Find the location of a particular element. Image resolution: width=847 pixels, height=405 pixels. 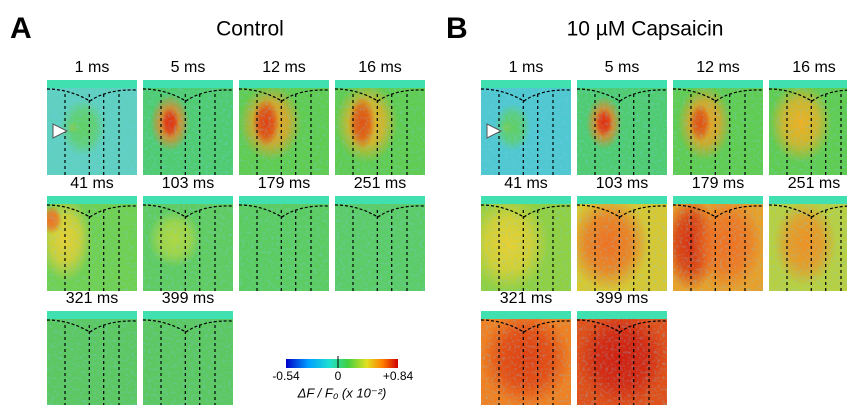

frame-label: 399 ms is located at coordinates (188, 298).